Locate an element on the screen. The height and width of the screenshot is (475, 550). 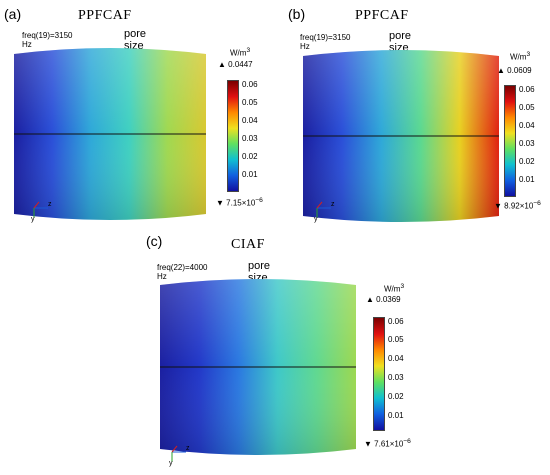
panel-title: CIAF is located at coordinates (248, 244).